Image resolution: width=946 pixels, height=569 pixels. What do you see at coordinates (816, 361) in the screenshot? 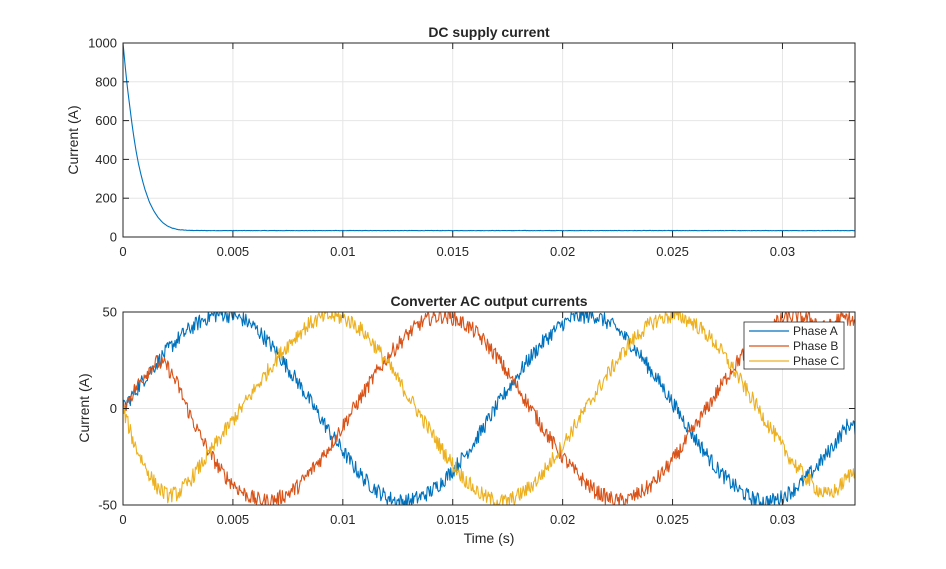
I see `legend-label-phase-c: Phase C` at bounding box center [816, 361].